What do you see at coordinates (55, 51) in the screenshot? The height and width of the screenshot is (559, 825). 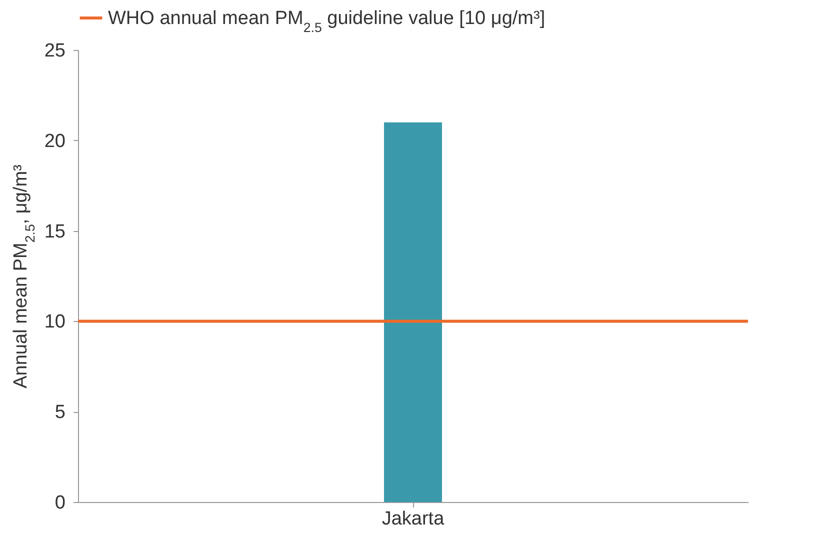 I see `y-tick-label: 25` at bounding box center [55, 51].